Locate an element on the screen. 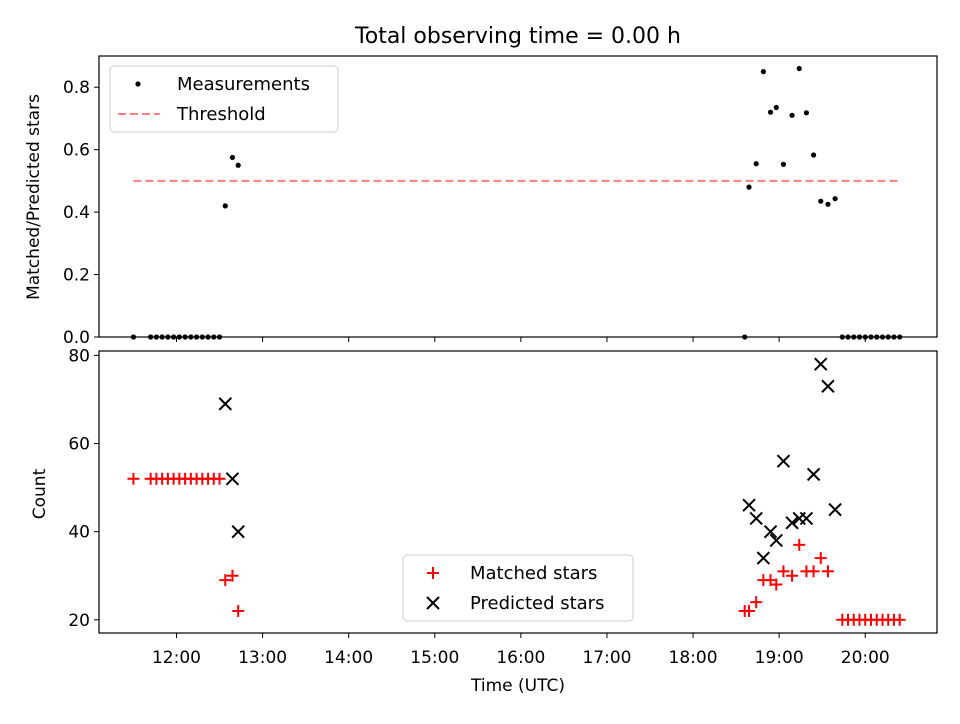  matched-stars-legend-marker is located at coordinates (433, 573).